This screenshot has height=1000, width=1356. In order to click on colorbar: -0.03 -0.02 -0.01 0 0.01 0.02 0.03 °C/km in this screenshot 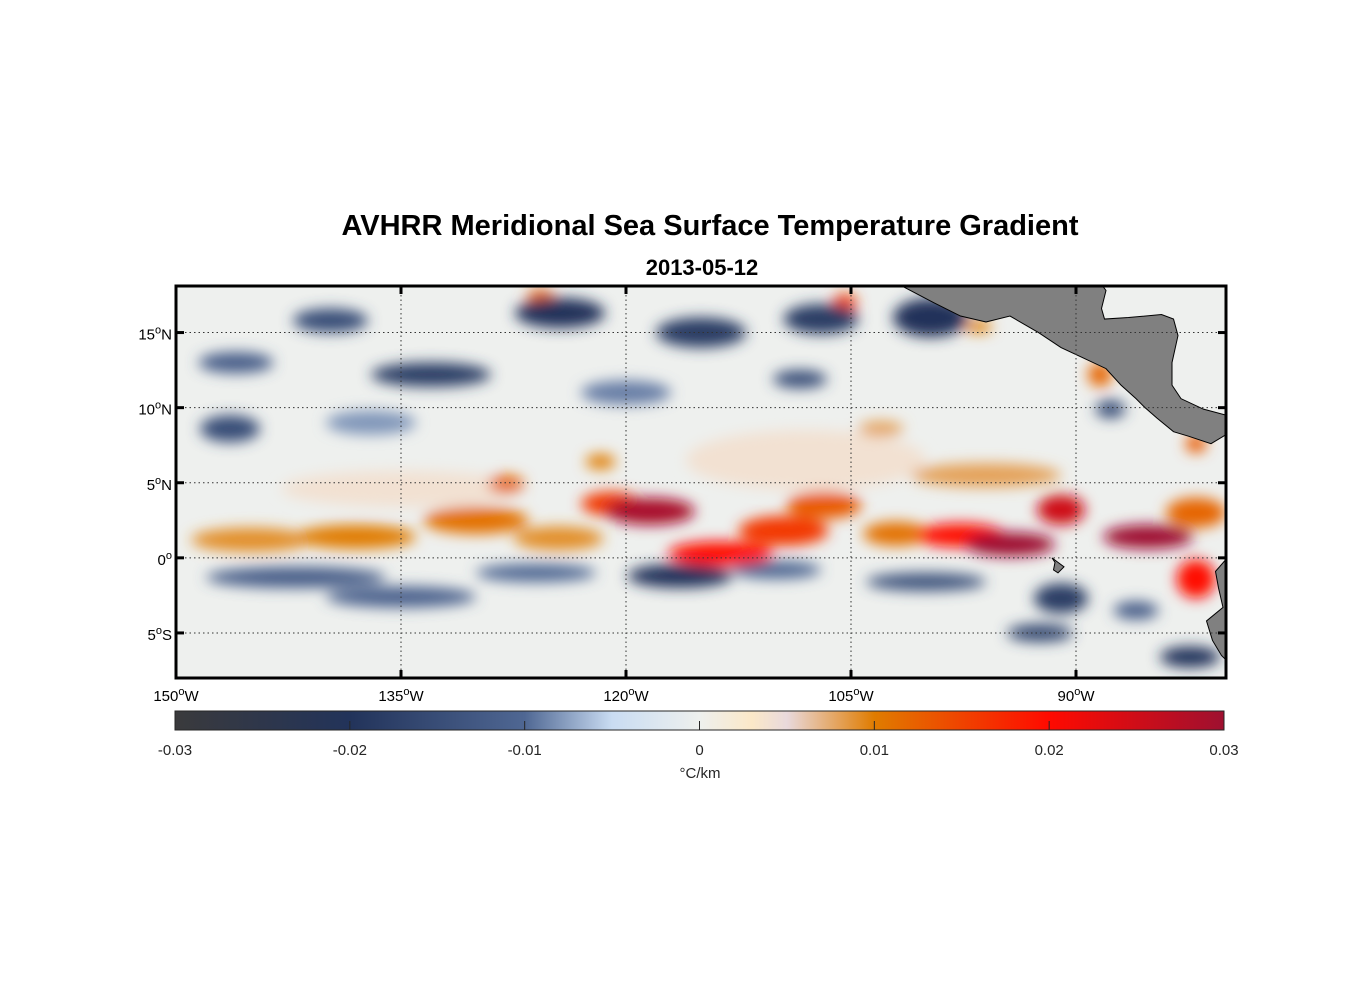, I will do `click(698, 746)`.